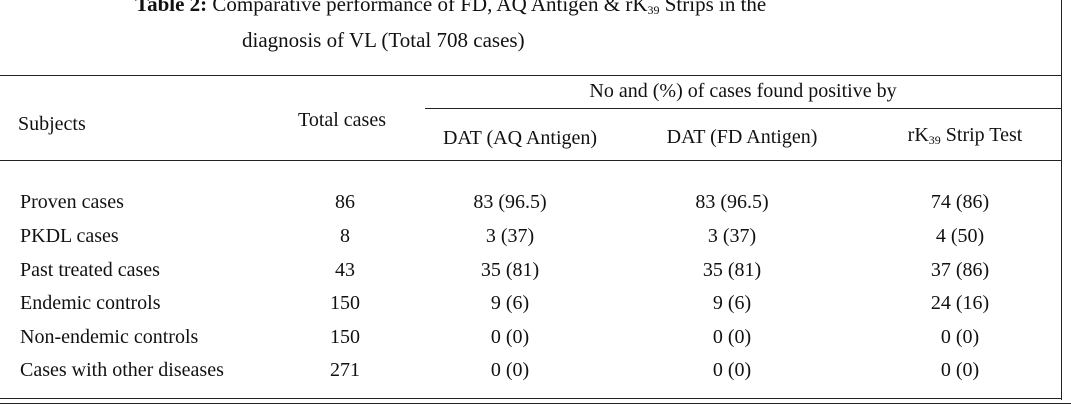 The width and height of the screenshot is (1071, 407). What do you see at coordinates (1061, 200) in the screenshot?
I see `border` at bounding box center [1061, 200].